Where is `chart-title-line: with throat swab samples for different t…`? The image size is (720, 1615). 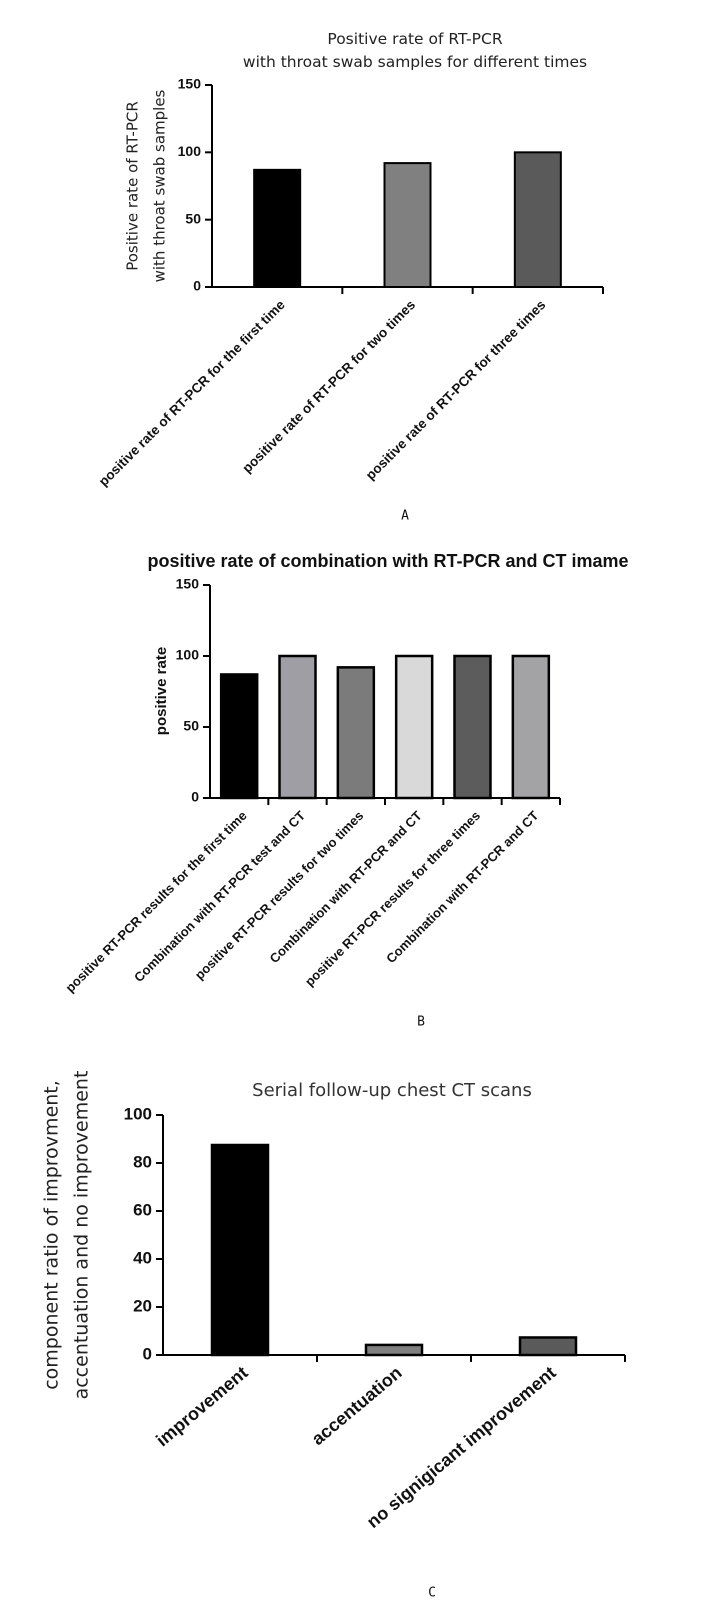
chart-title-line: with throat swab samples for different t… is located at coordinates (415, 62).